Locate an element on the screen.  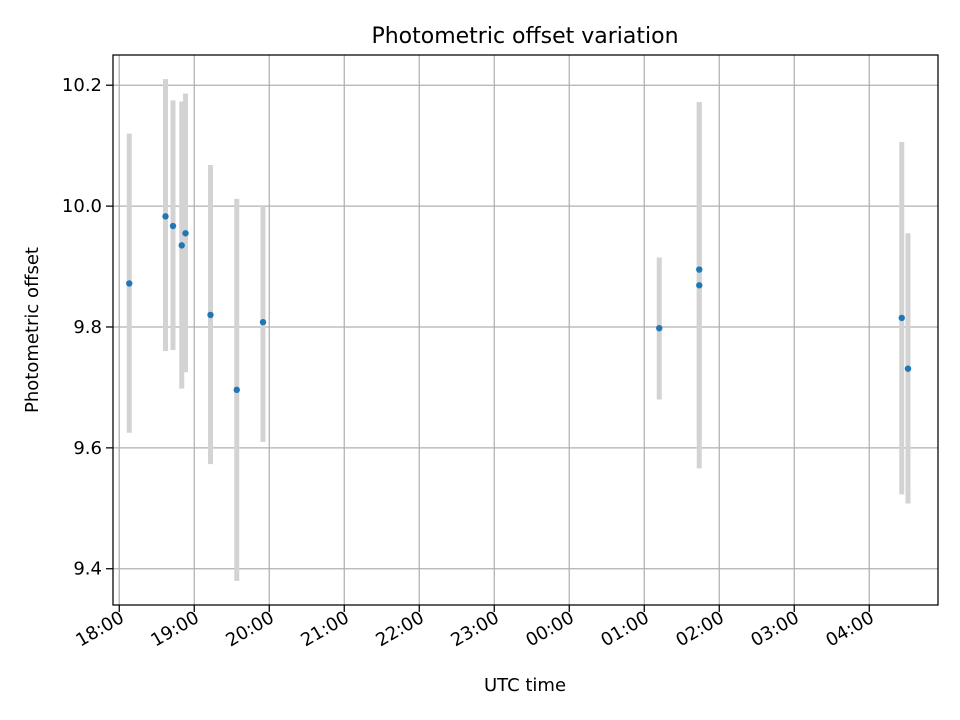
y-axis-label: Photometric offset is located at coordinates (32, 330).